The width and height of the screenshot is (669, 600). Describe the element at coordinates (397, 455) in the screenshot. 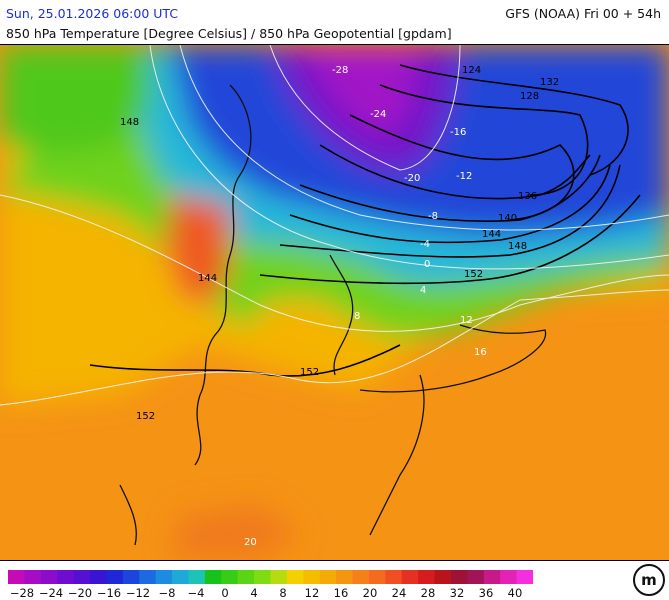

I see `taiwan-philippines-coast` at that location.